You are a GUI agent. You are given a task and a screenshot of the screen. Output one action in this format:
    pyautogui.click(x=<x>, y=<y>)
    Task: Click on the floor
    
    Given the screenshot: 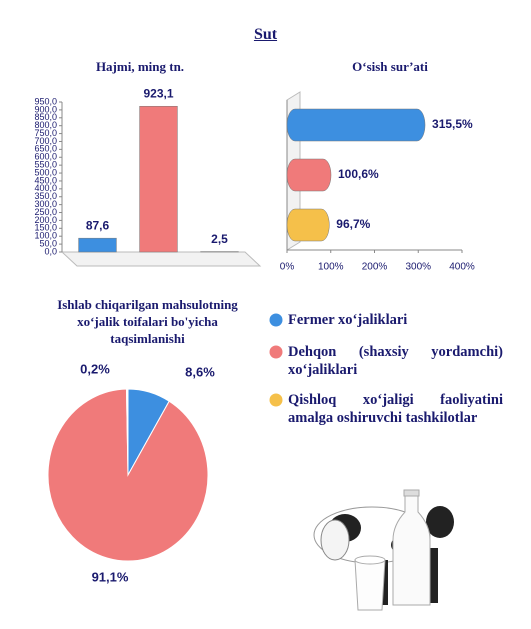 What is the action you would take?
    pyautogui.click(x=161, y=259)
    